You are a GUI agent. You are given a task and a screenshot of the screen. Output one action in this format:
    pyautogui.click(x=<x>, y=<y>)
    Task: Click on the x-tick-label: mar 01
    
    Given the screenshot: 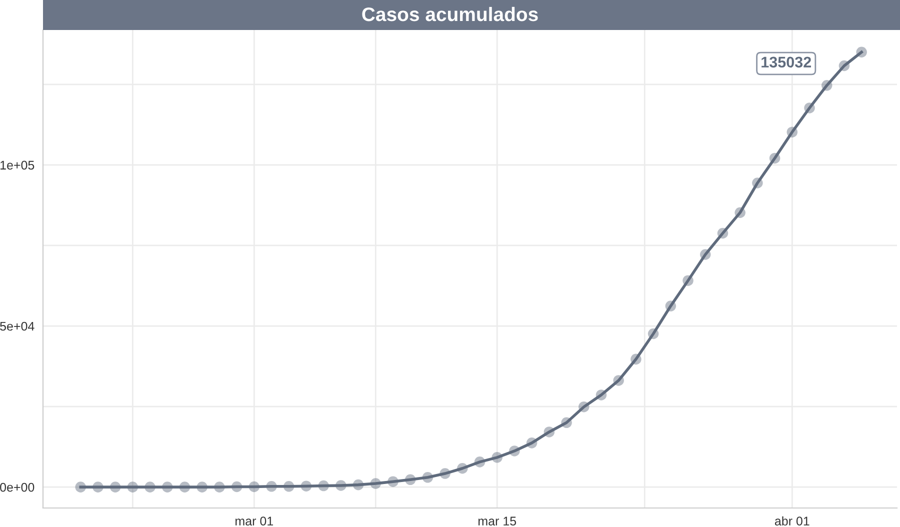 What is the action you would take?
    pyautogui.click(x=254, y=521)
    